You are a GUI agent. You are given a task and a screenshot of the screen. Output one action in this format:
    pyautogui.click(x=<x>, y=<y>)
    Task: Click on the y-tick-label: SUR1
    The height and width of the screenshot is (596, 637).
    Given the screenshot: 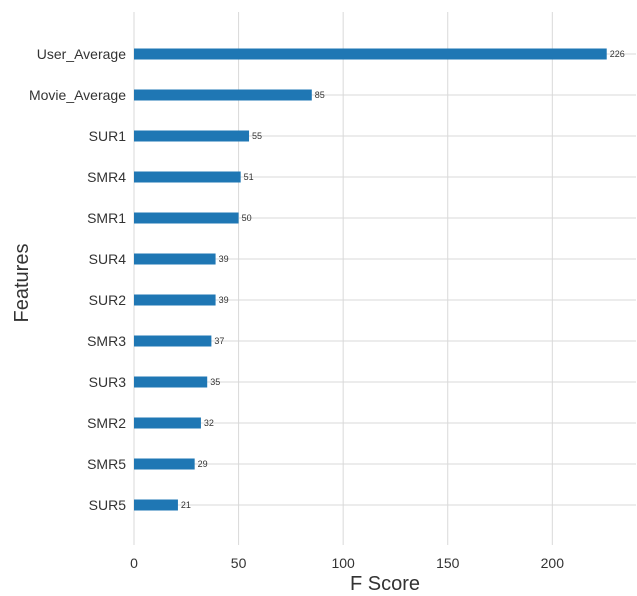 What is the action you would take?
    pyautogui.click(x=108, y=136)
    